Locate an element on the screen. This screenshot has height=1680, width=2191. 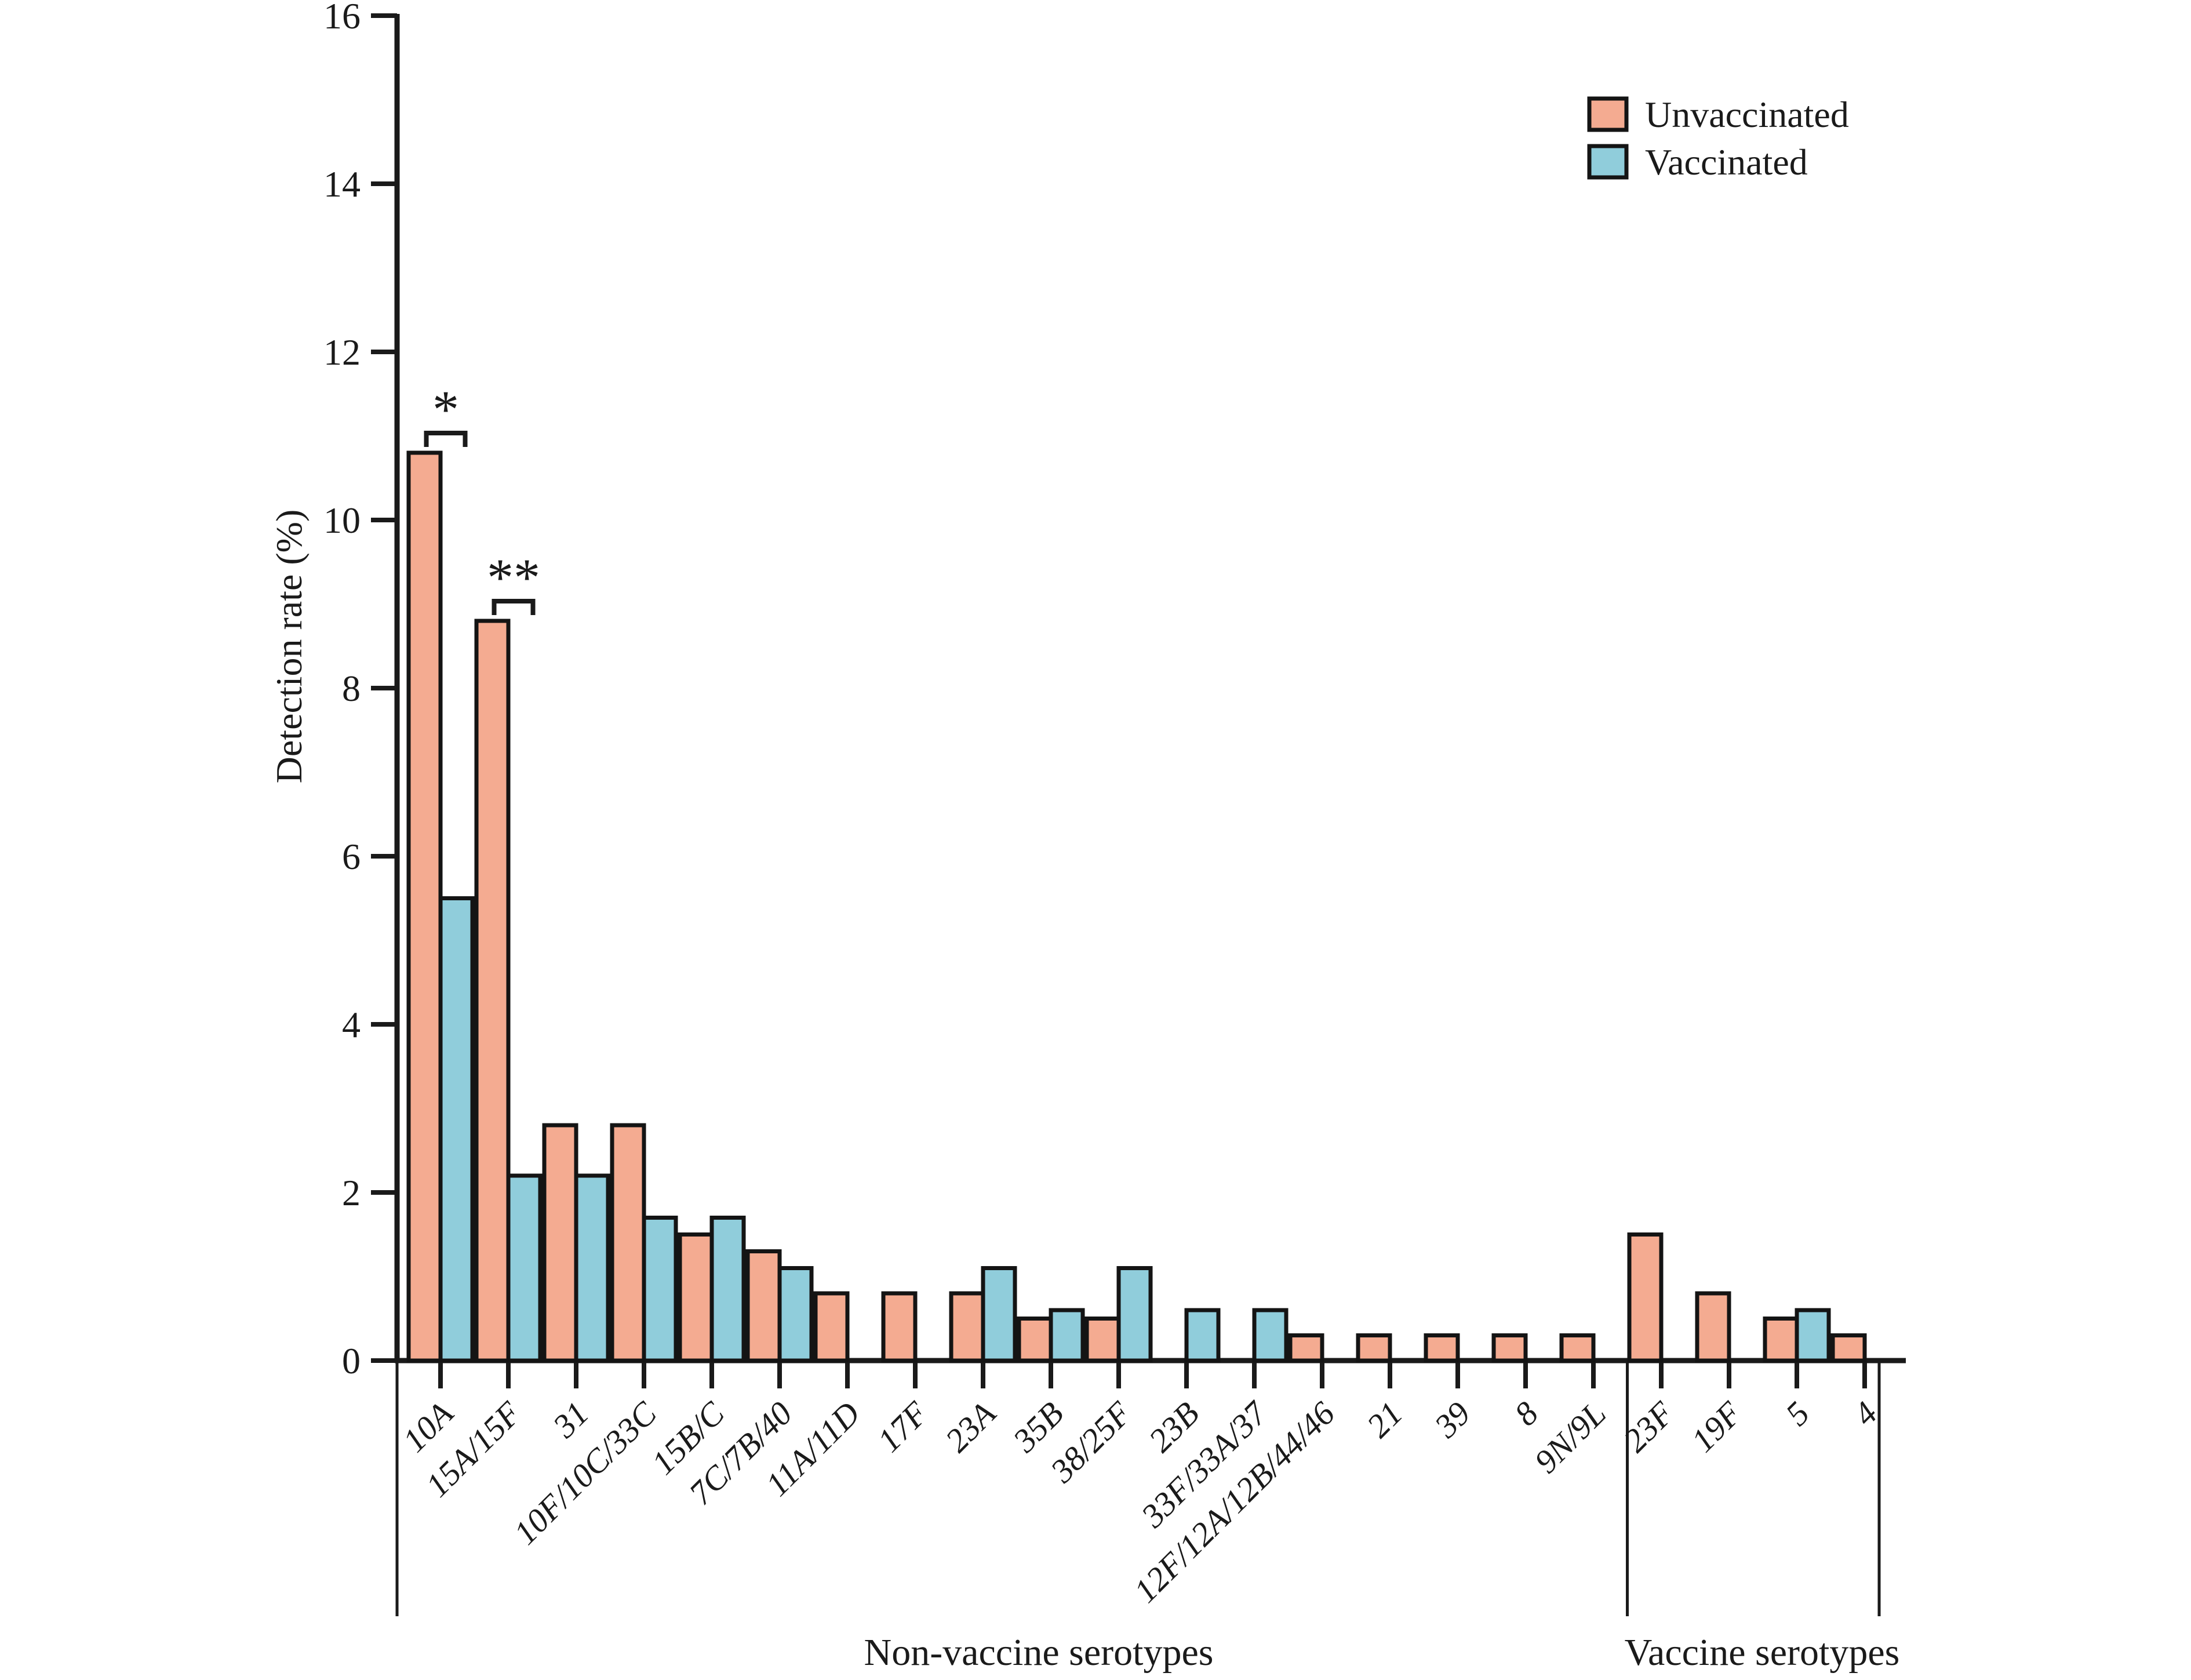
y-axis-tick-label: 10 is located at coordinates (342, 521).